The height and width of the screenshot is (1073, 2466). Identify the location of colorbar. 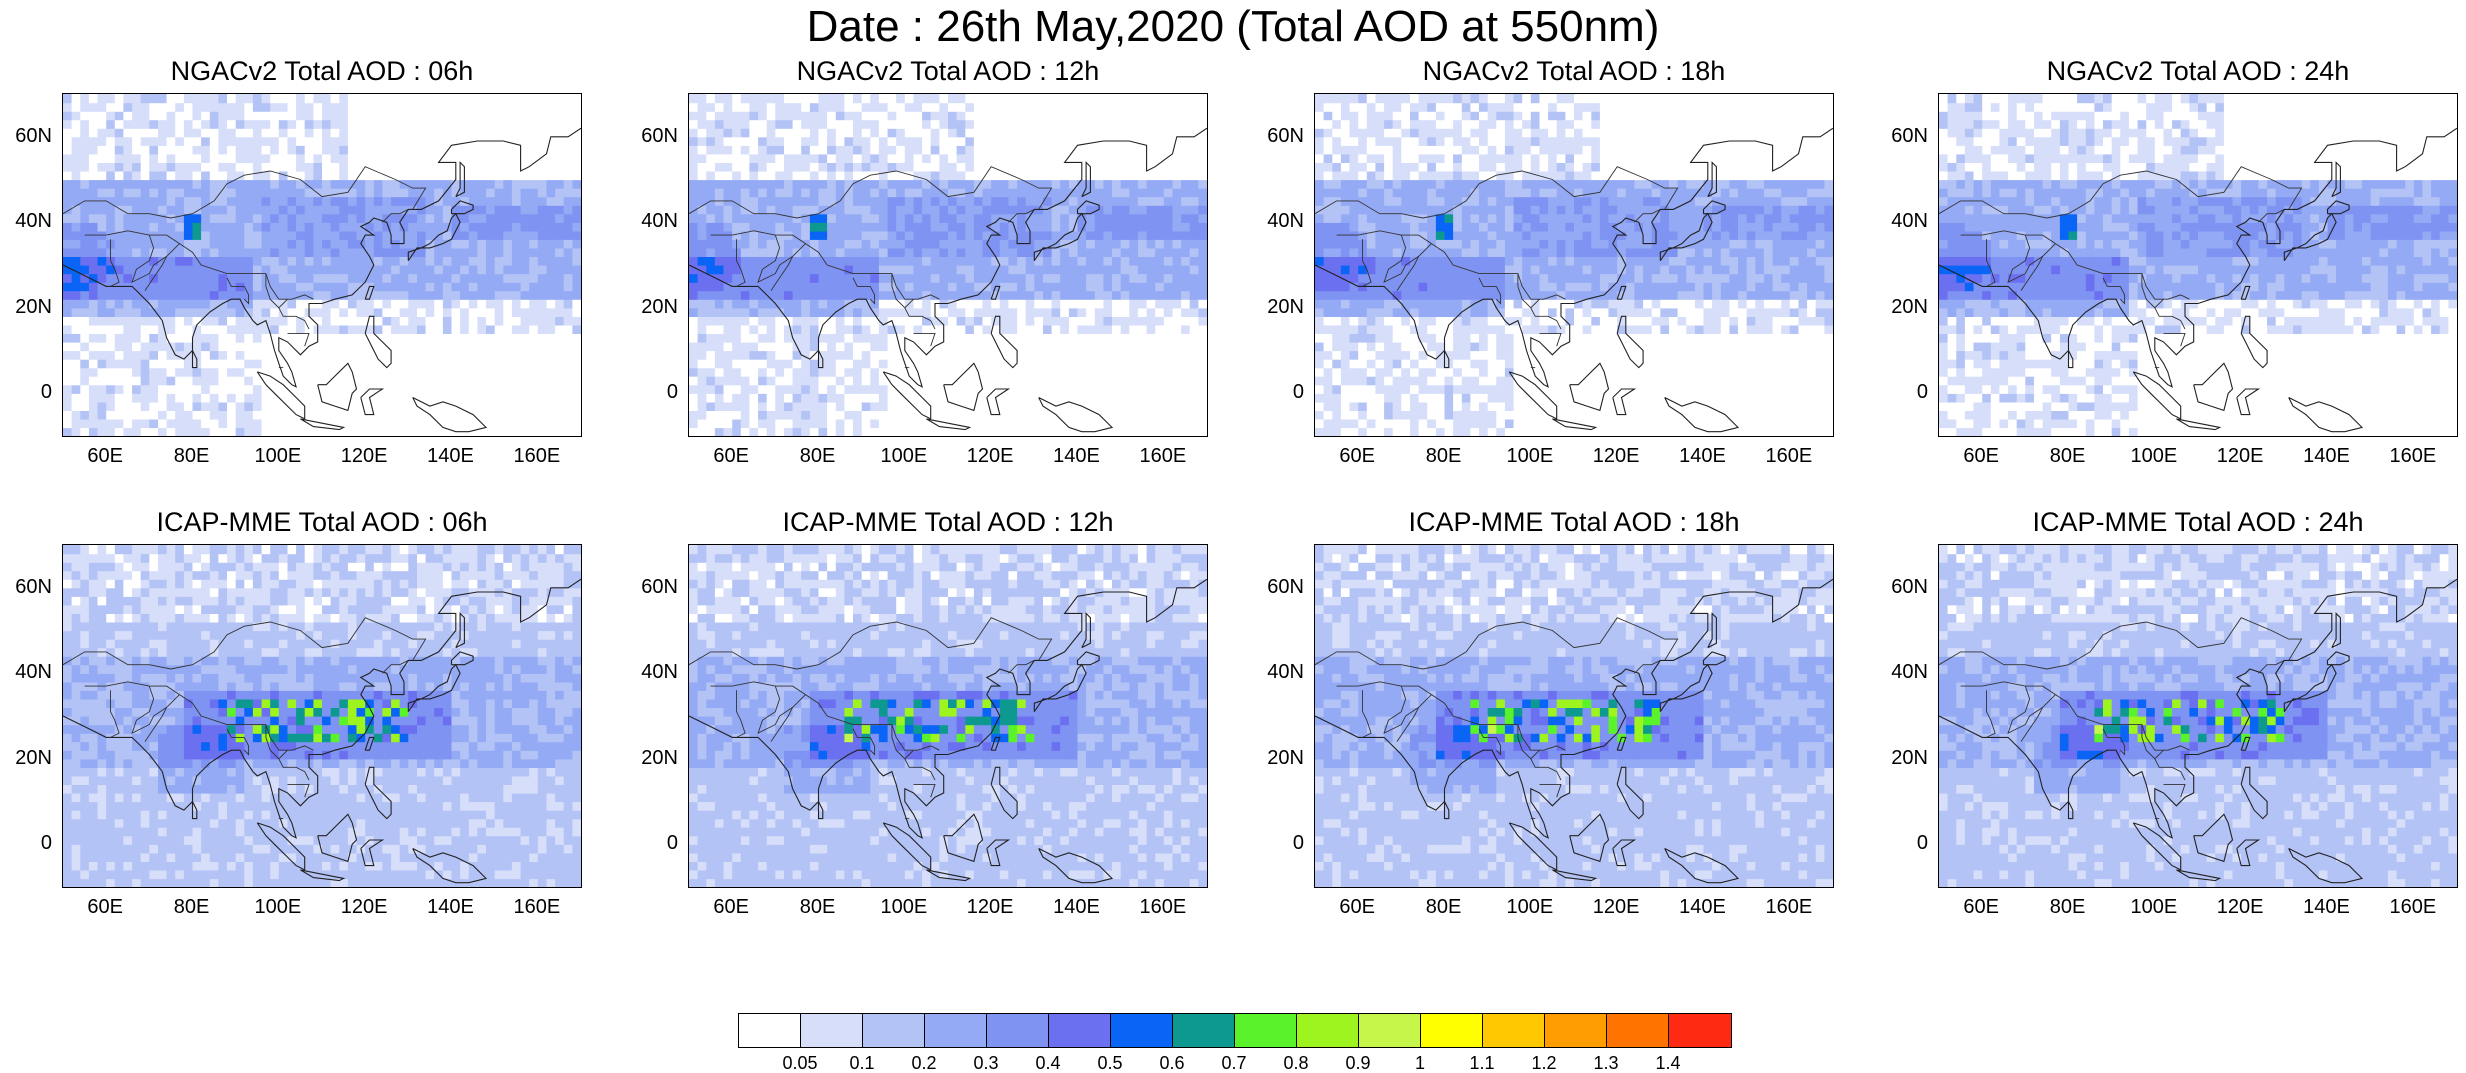
(1235, 1030).